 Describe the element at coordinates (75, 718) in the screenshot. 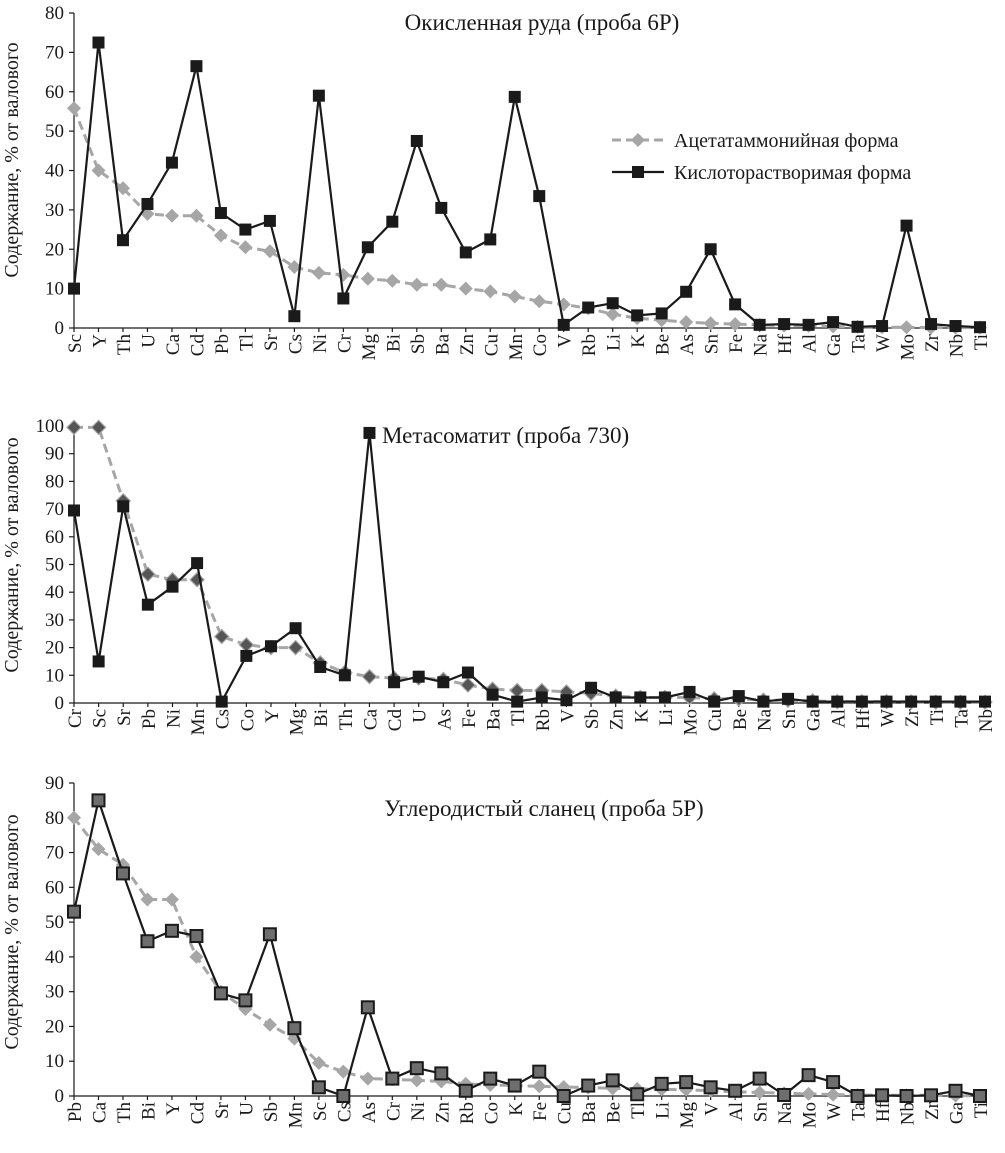

I see `x-category-label-cr: Cr` at that location.